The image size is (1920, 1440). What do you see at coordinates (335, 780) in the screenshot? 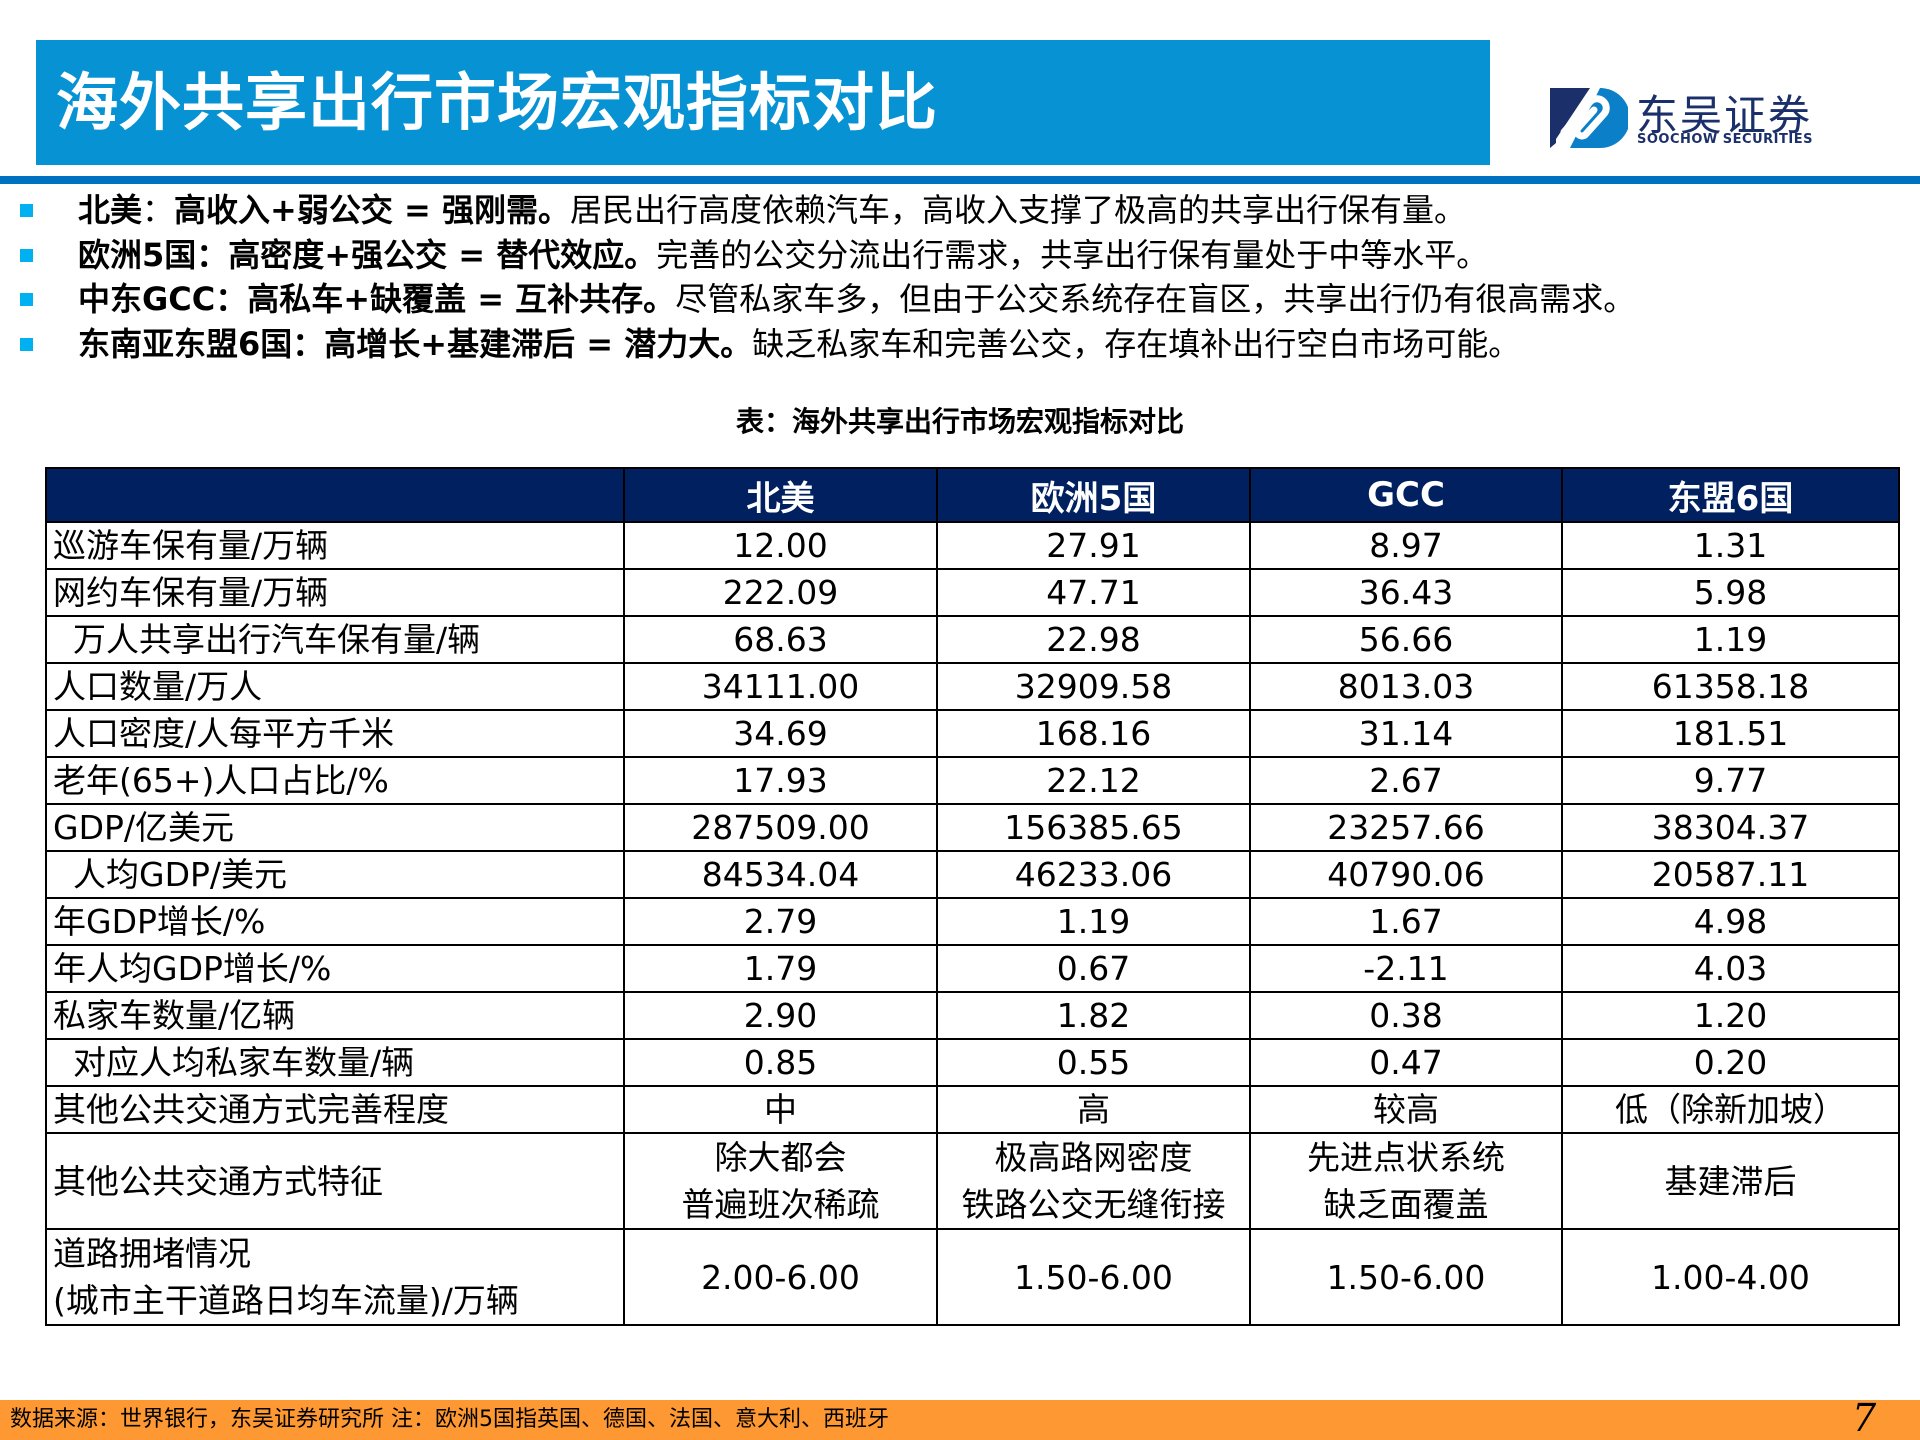
I see `row-label: 老年(65+)人口占比/%` at bounding box center [335, 780].